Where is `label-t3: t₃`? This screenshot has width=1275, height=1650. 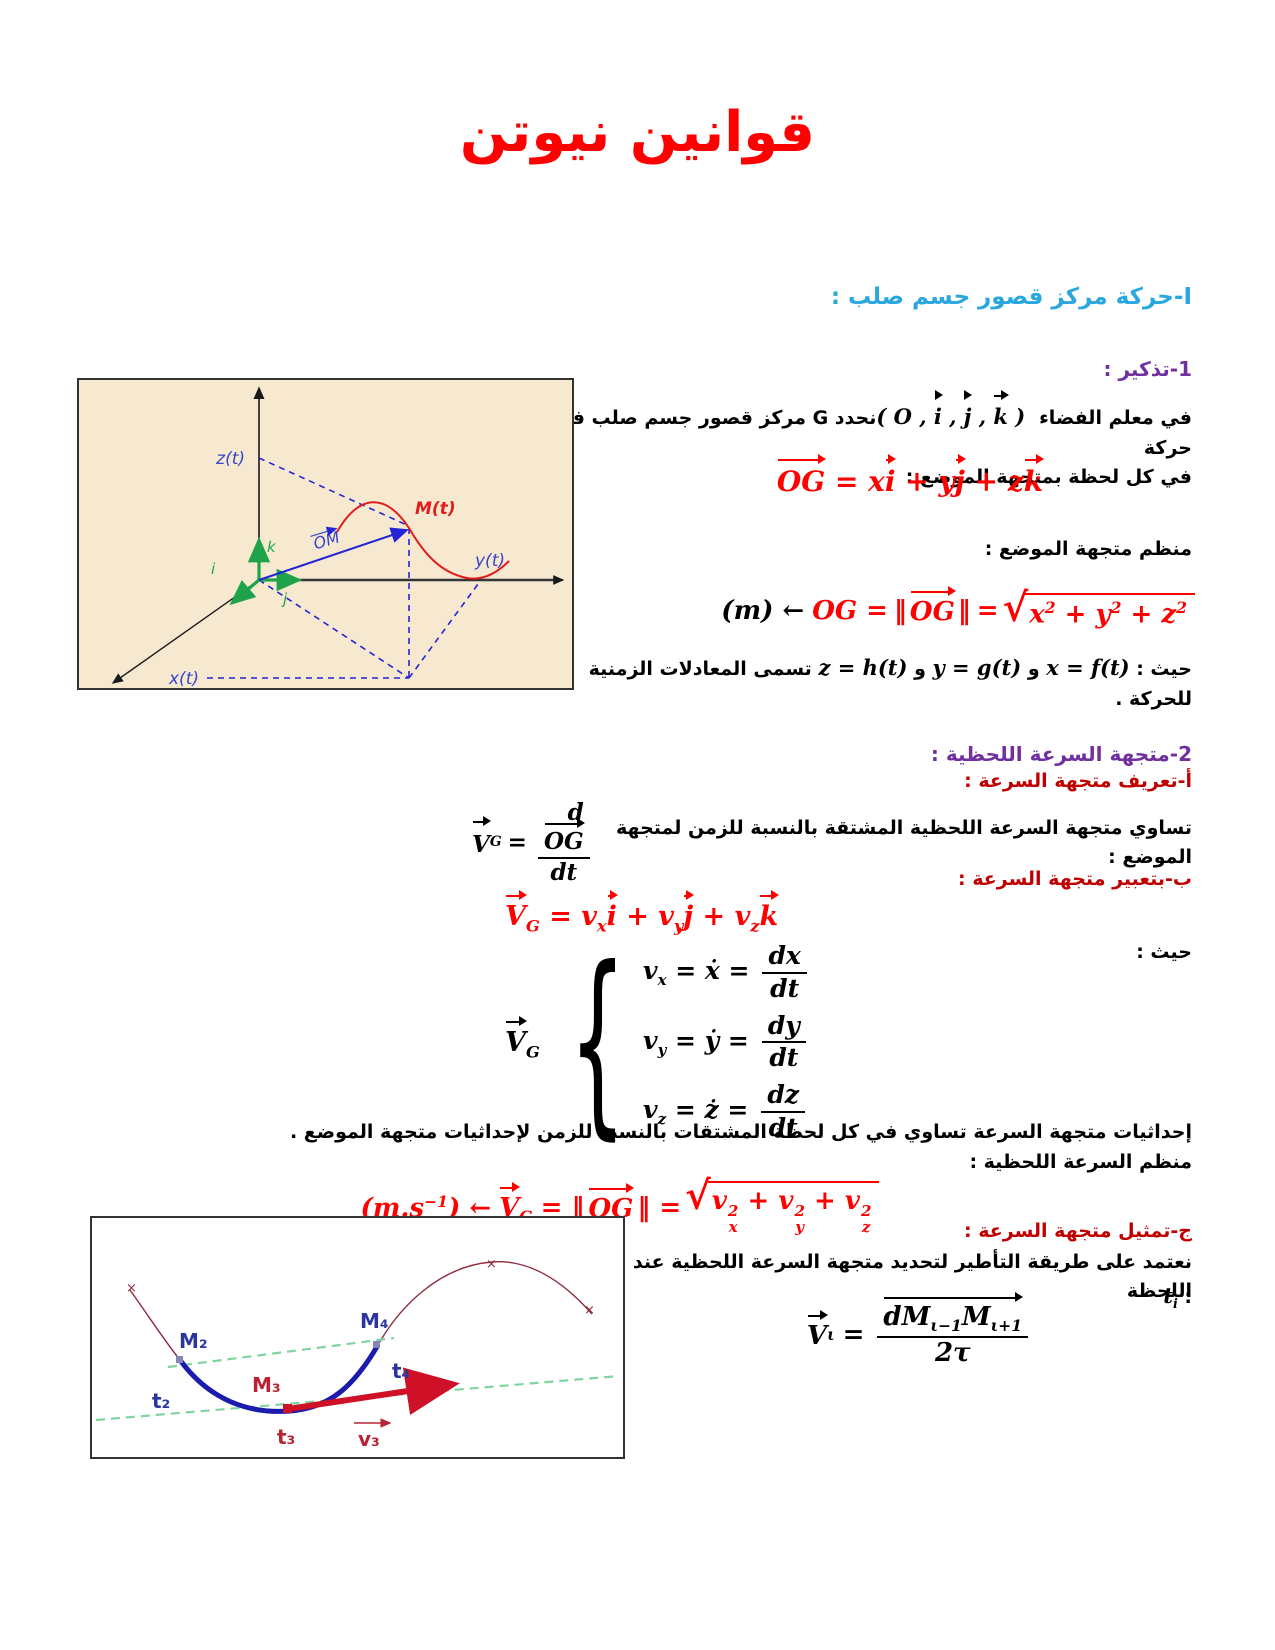
label-t3: t₃ is located at coordinates (286, 1437).